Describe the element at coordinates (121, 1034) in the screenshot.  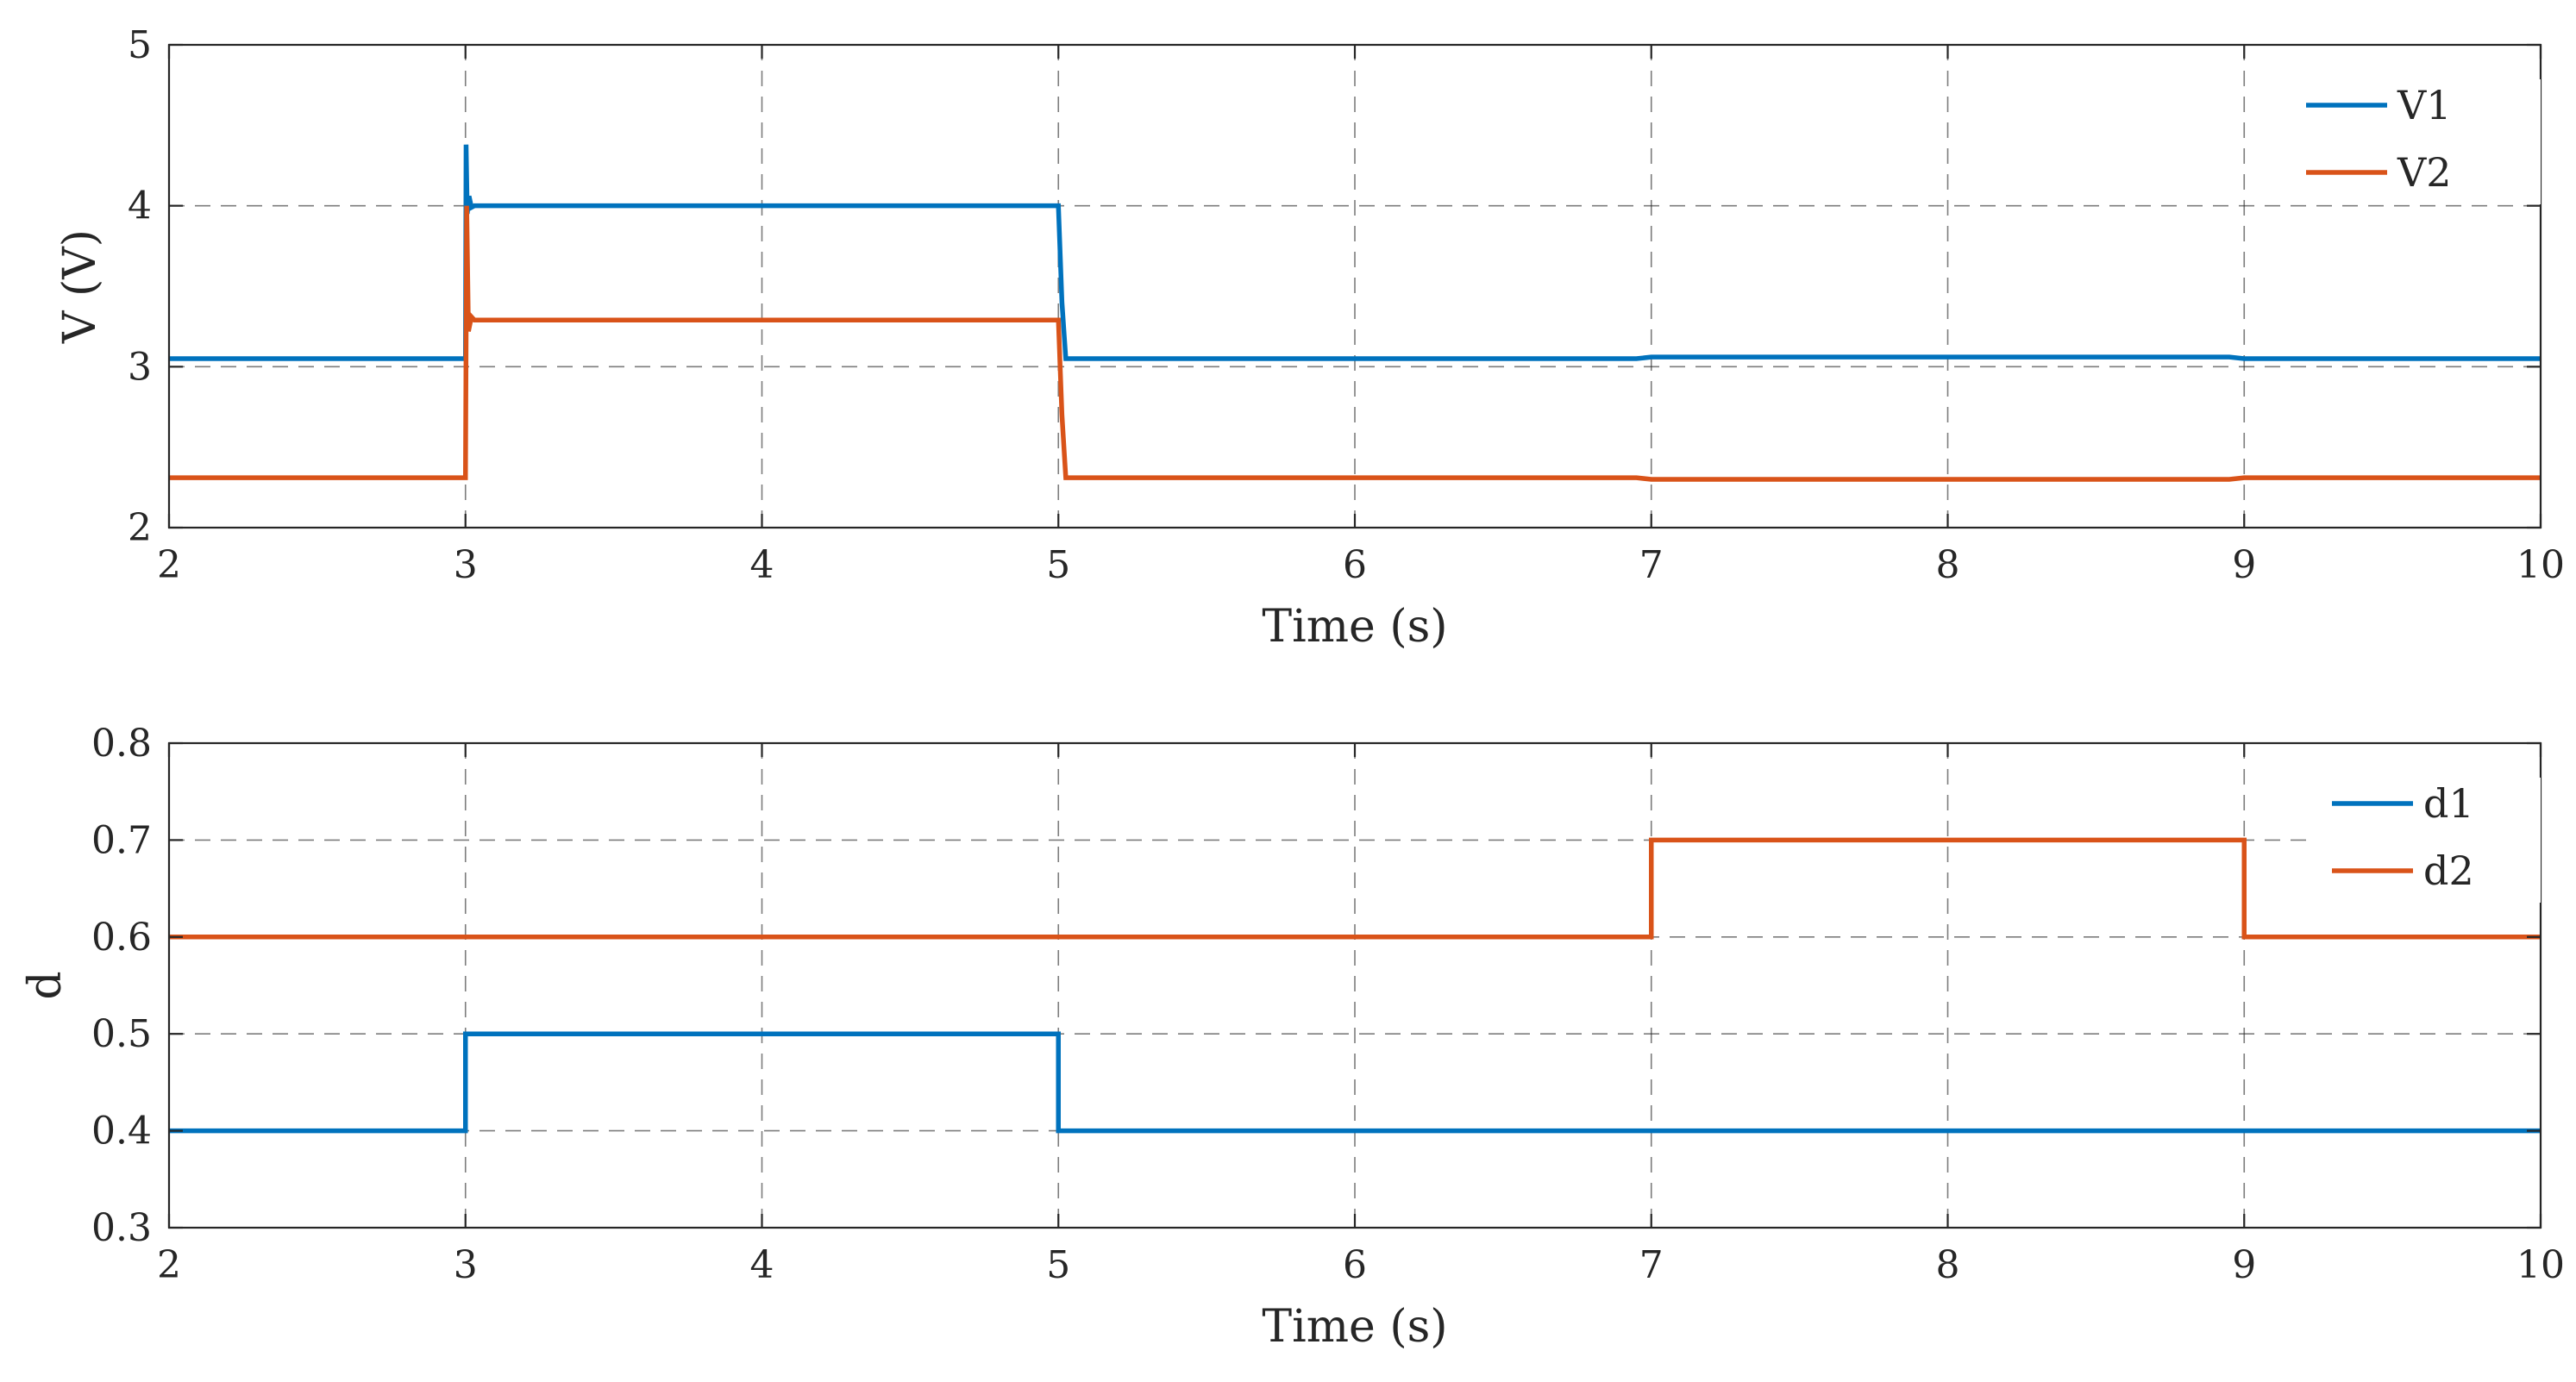
I see `y-tick-label: 0.5` at that location.